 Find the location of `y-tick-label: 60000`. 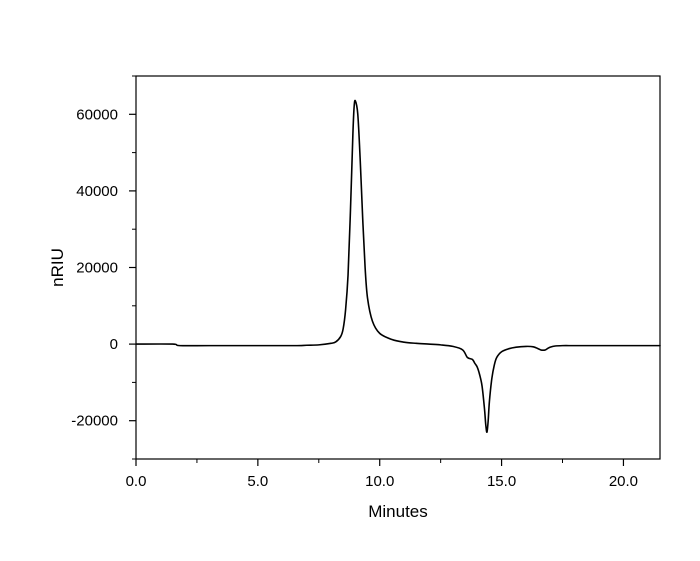

y-tick-label: 60000 is located at coordinates (97, 114).